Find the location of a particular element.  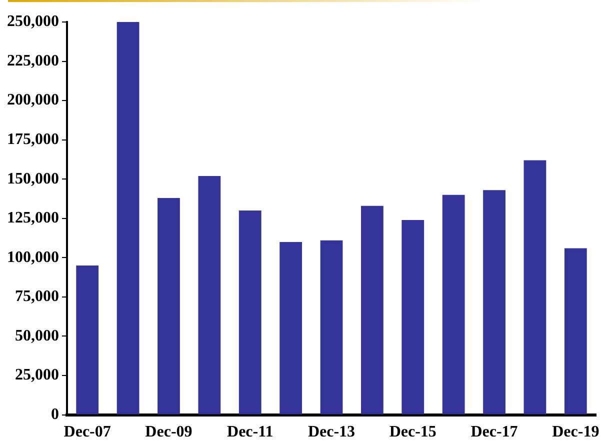

y-tick-label: 150,000 is located at coordinates (33, 179).